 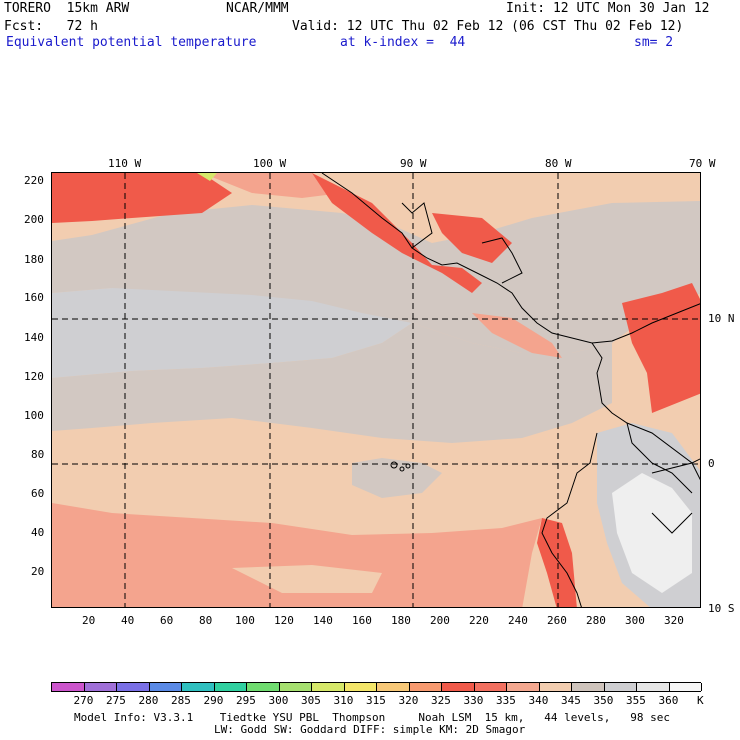 I want to click on y-tick-100: 100, so click(x=34, y=415).